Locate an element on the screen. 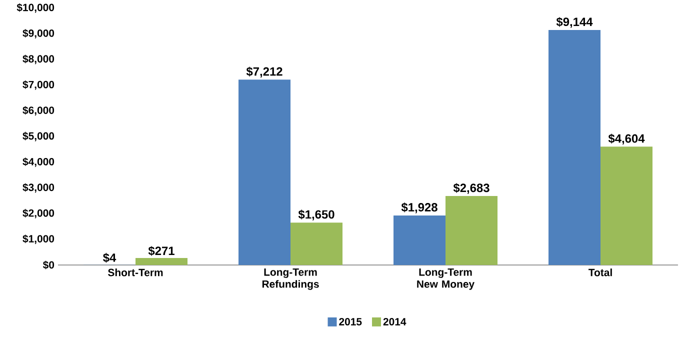 The width and height of the screenshot is (680, 337). y-tick-label: $6,000 is located at coordinates (38, 111).